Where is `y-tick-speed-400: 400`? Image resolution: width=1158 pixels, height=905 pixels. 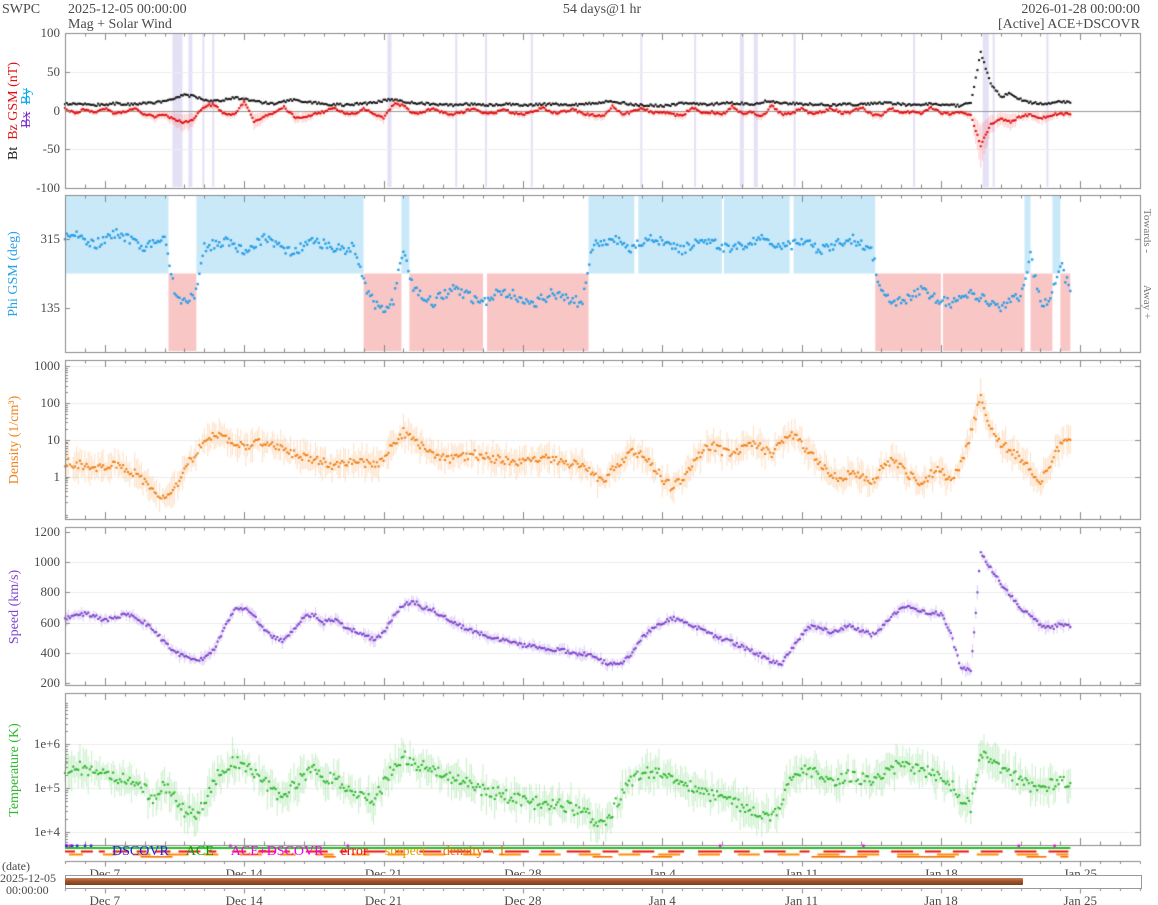 y-tick-speed-400: 400 is located at coordinates (50, 652).